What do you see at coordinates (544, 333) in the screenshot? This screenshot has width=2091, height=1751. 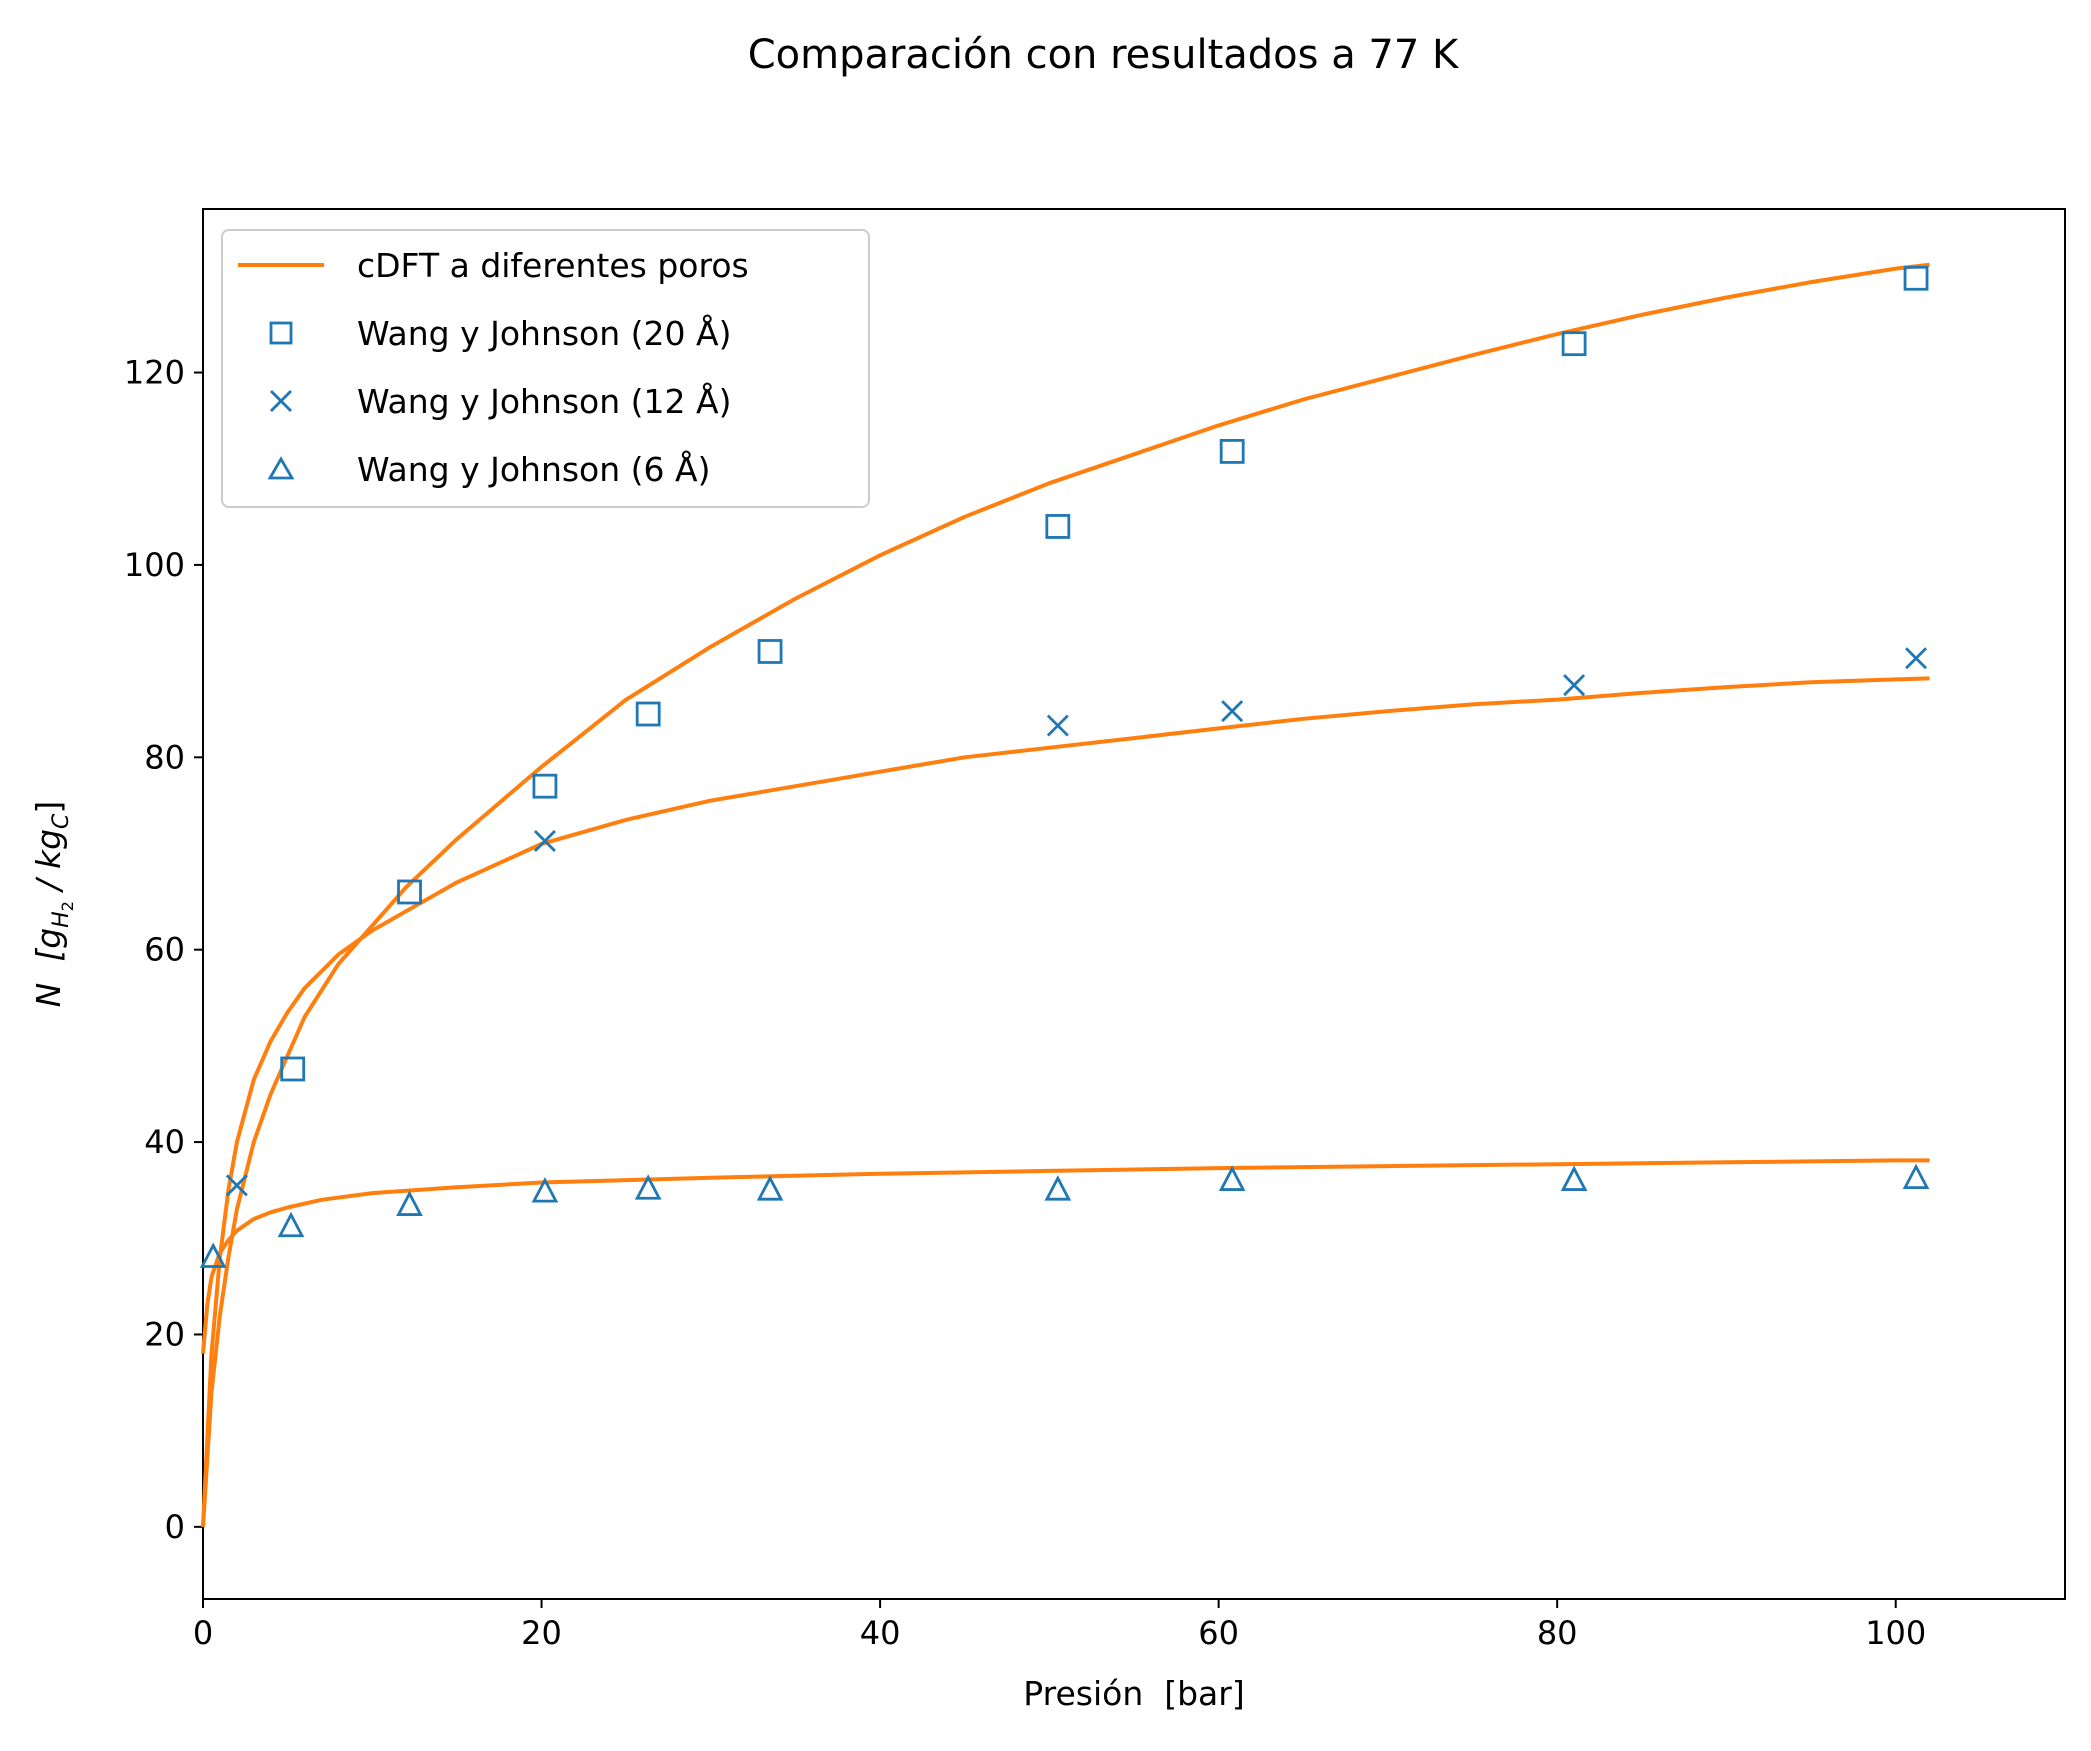 I see `legend-label-20a: Wang y Johnson (20 Å)` at bounding box center [544, 333].